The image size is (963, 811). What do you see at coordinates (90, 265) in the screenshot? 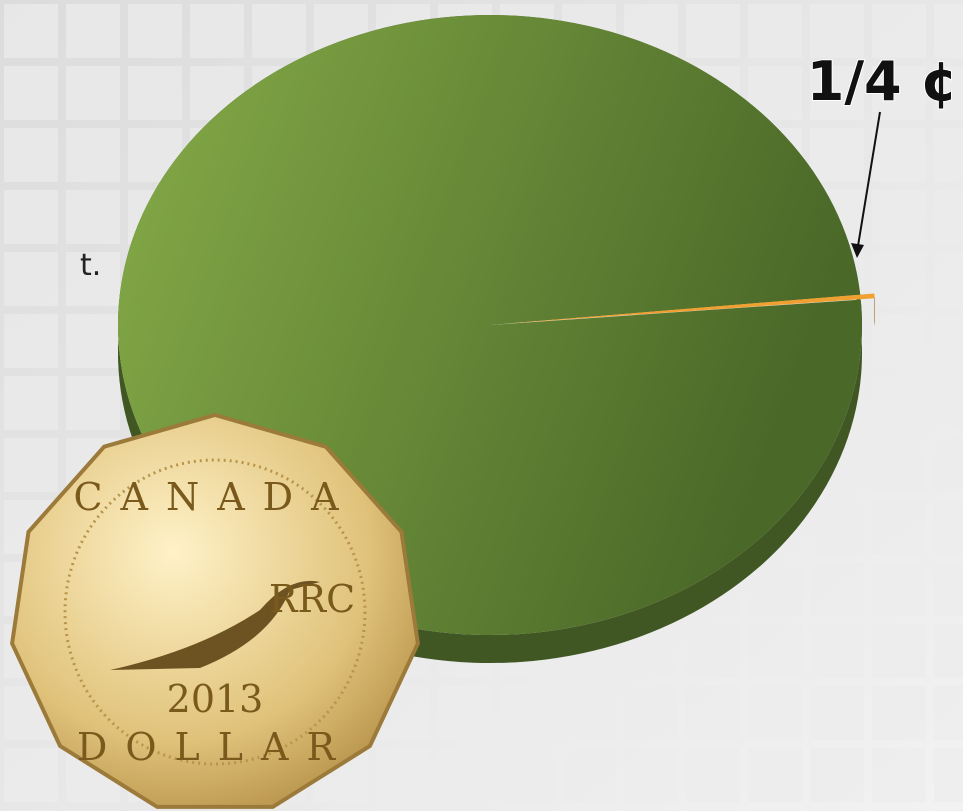
I see `side-text: t.` at bounding box center [90, 265].